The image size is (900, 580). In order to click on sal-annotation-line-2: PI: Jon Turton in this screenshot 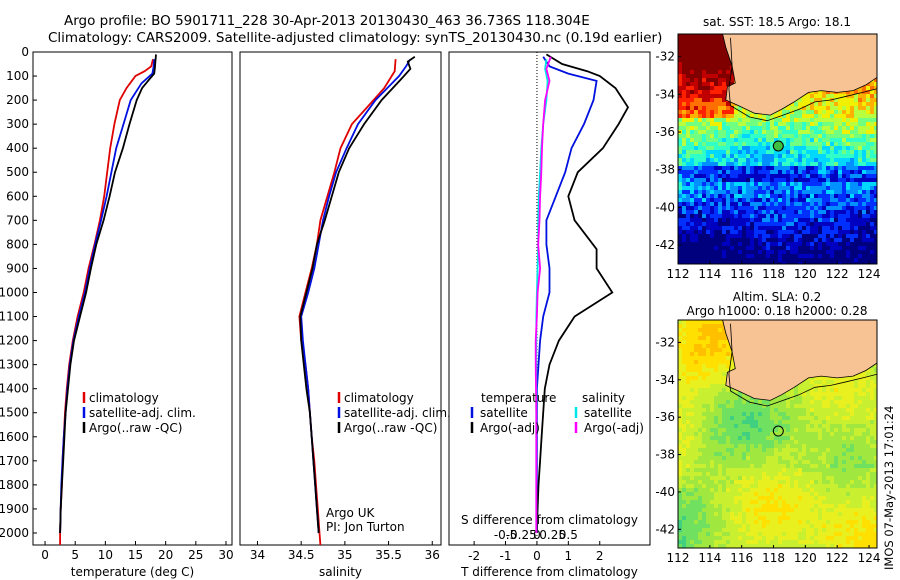, I will do `click(365, 527)`.